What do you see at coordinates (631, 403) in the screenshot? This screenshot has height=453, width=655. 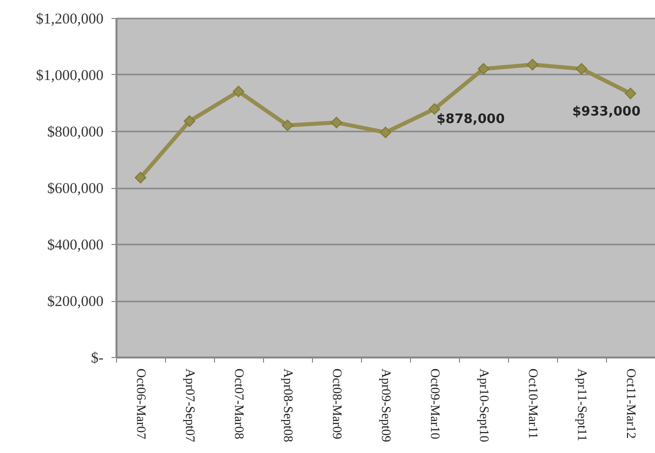 I see `x-tick-label: Oct11-Mar12` at bounding box center [631, 403].